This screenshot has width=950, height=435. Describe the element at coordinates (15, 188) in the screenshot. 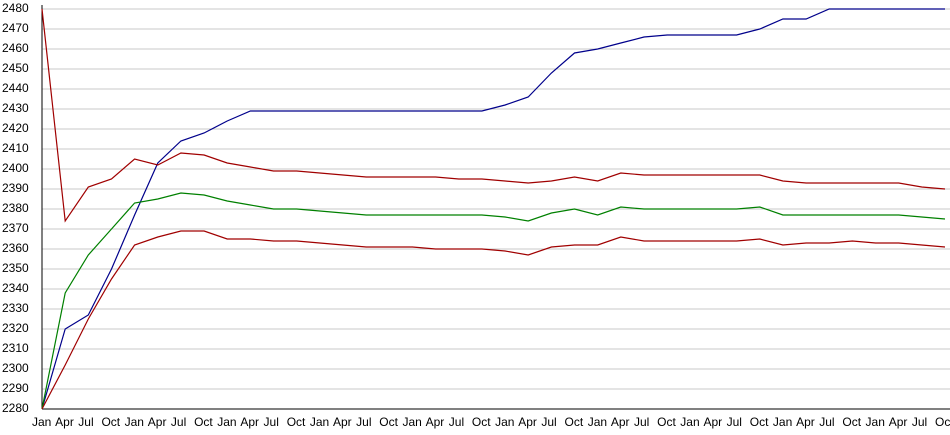

I see `y-tick-label: 2390` at that location.